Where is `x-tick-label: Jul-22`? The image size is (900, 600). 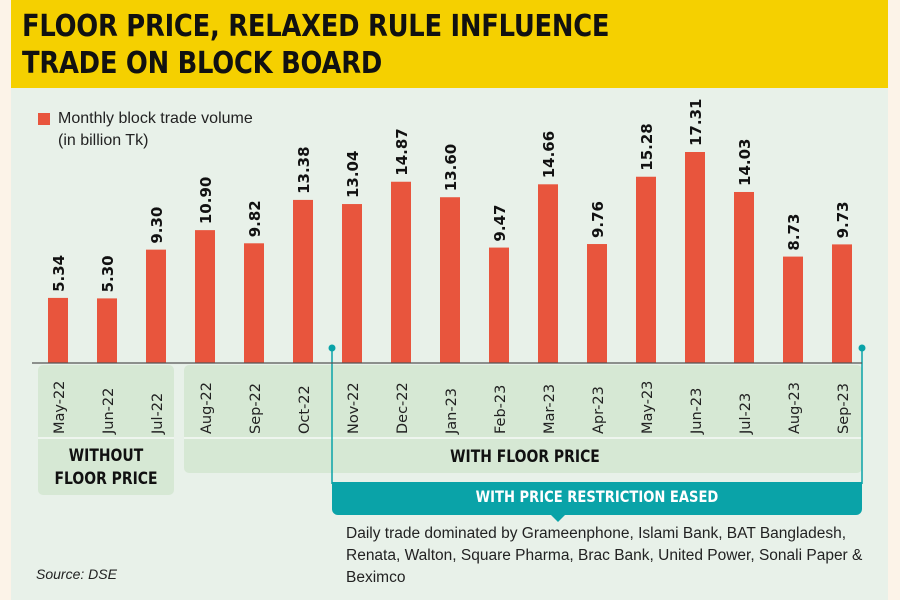
x-tick-label: Jul-22 is located at coordinates (158, 414).